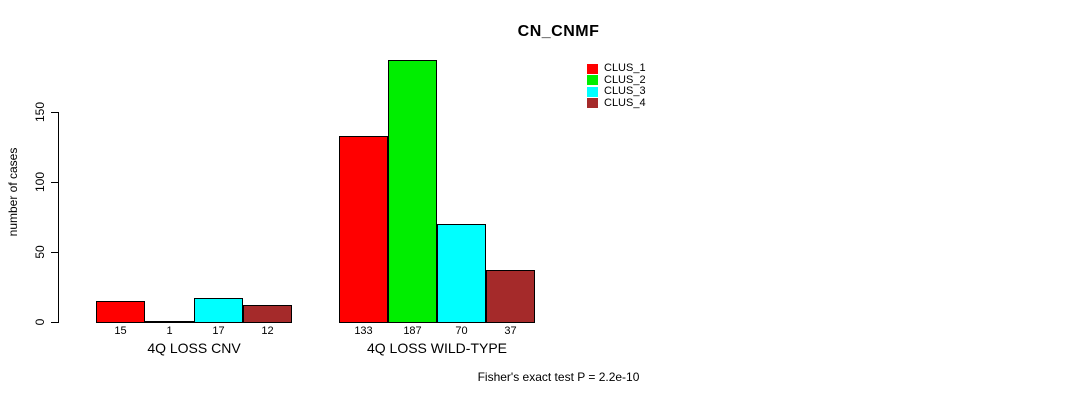 The height and width of the screenshot is (400, 1090). What do you see at coordinates (461, 331) in the screenshot?
I see `bar-value-label: 70` at bounding box center [461, 331].